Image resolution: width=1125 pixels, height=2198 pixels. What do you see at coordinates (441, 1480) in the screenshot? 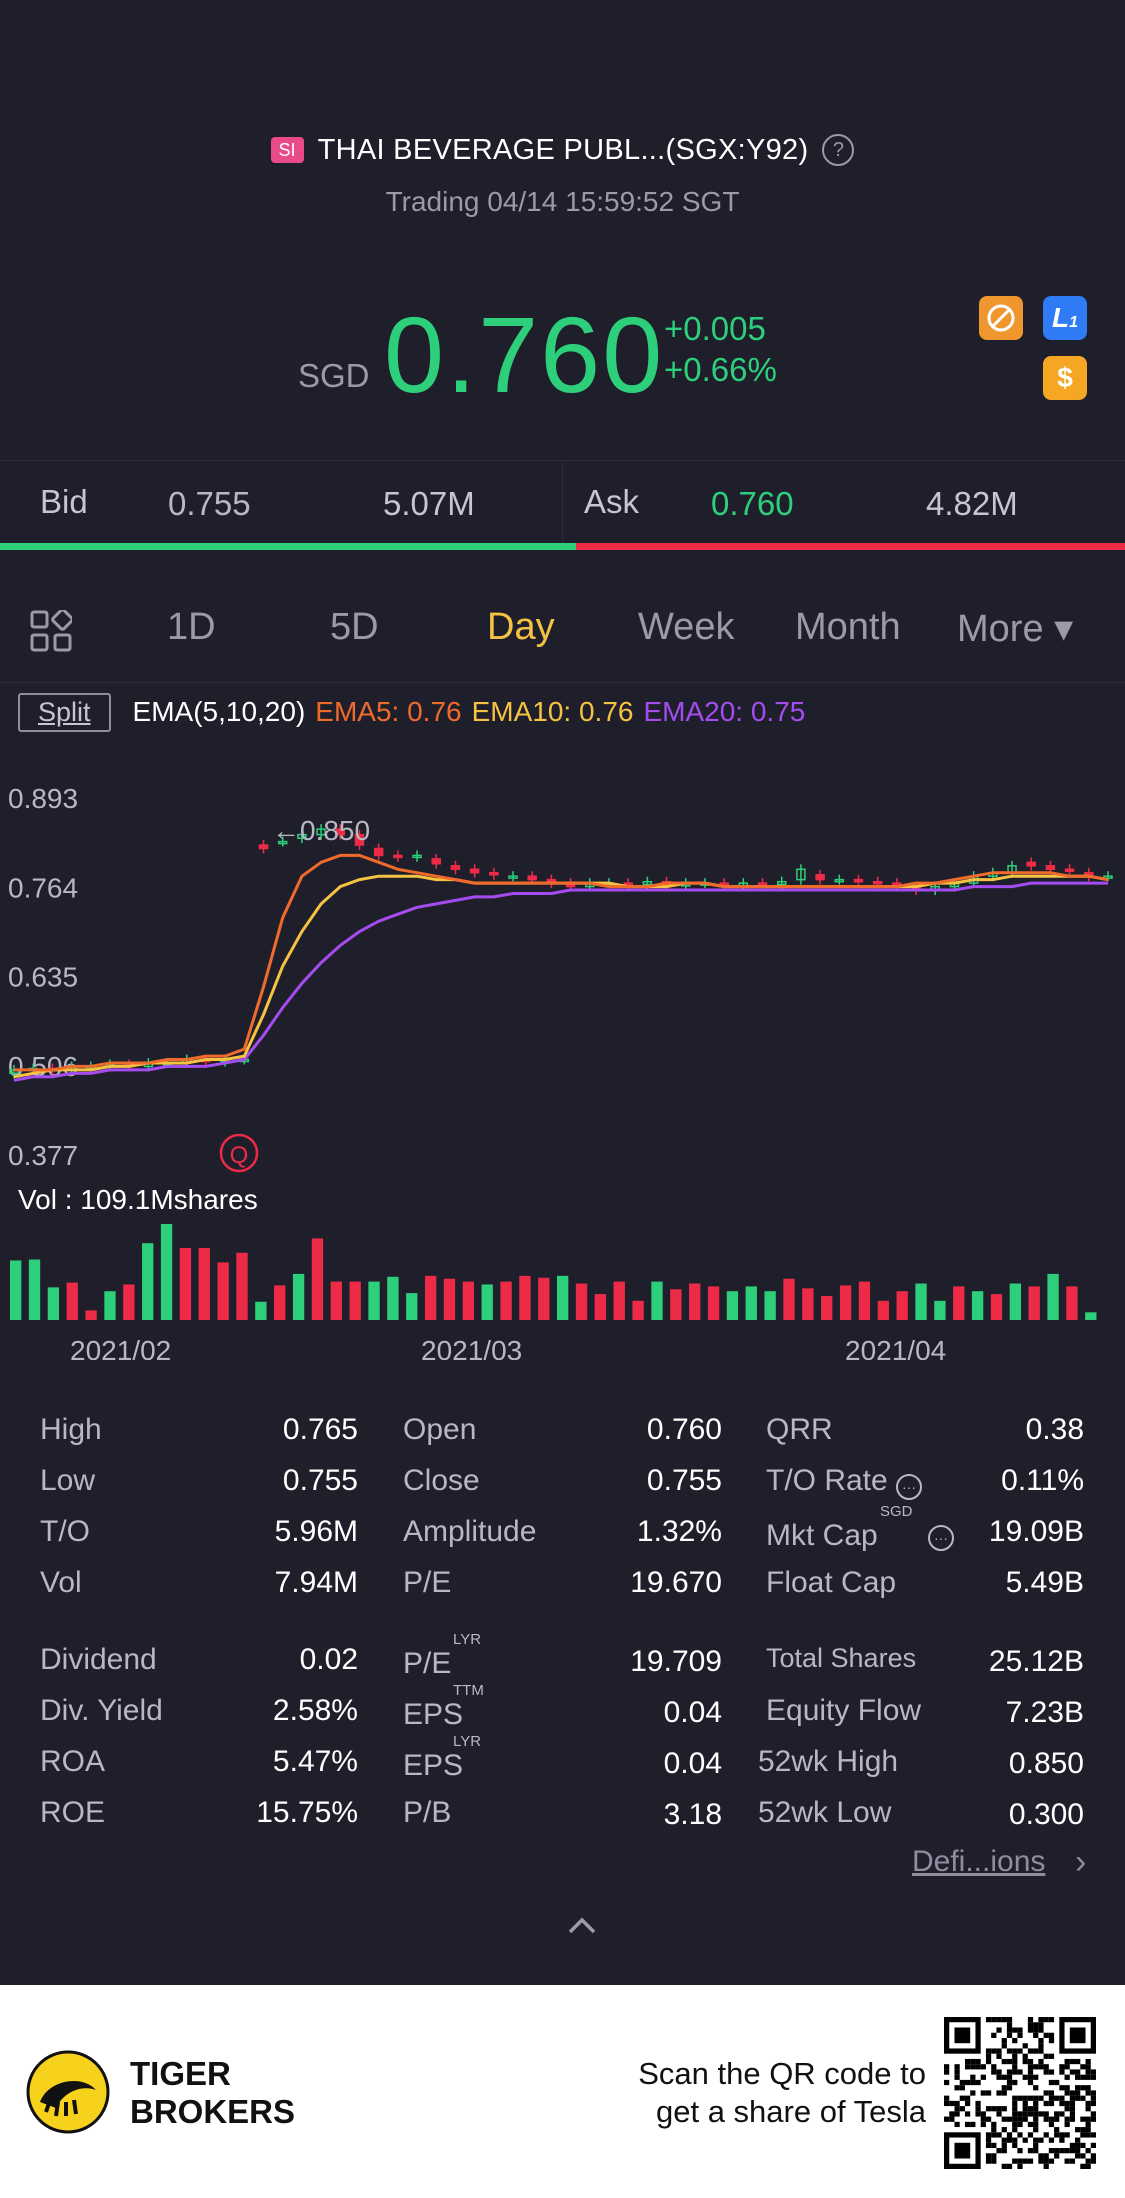
I see `stat-label: Close` at bounding box center [441, 1480].